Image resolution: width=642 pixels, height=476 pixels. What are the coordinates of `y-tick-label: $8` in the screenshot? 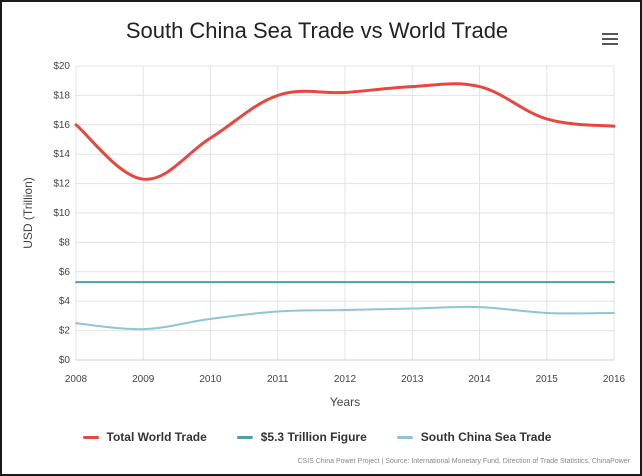 It's located at (65, 242).